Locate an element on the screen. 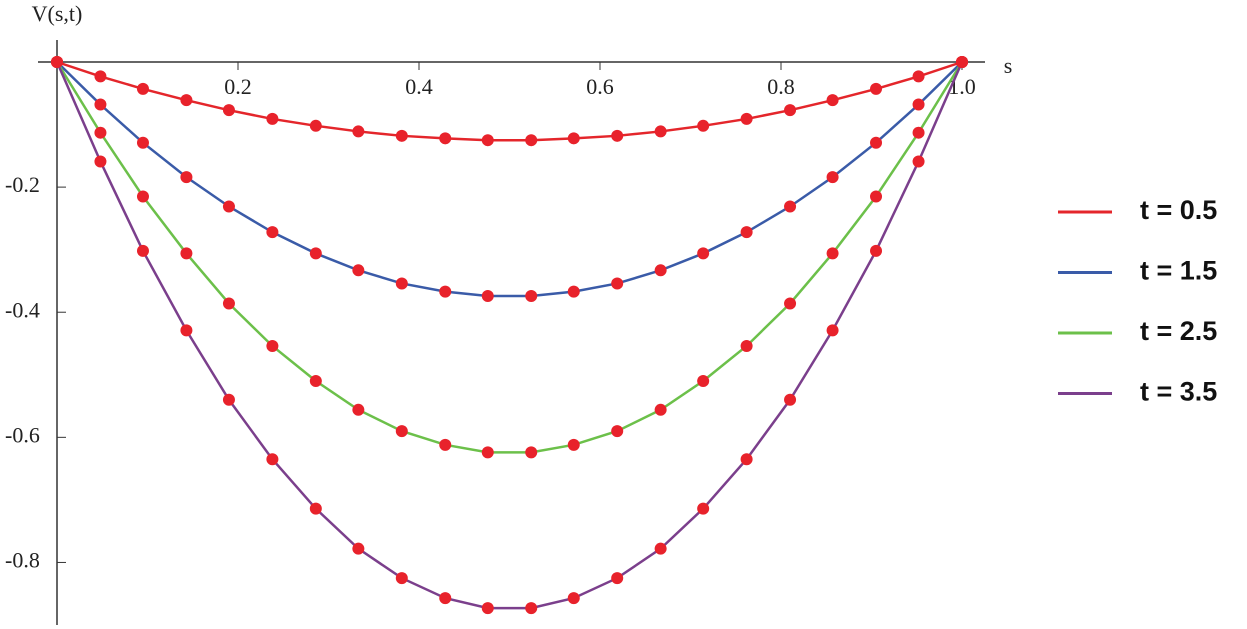 This screenshot has width=1247, height=629. x-axis-label: s is located at coordinates (1008, 65).